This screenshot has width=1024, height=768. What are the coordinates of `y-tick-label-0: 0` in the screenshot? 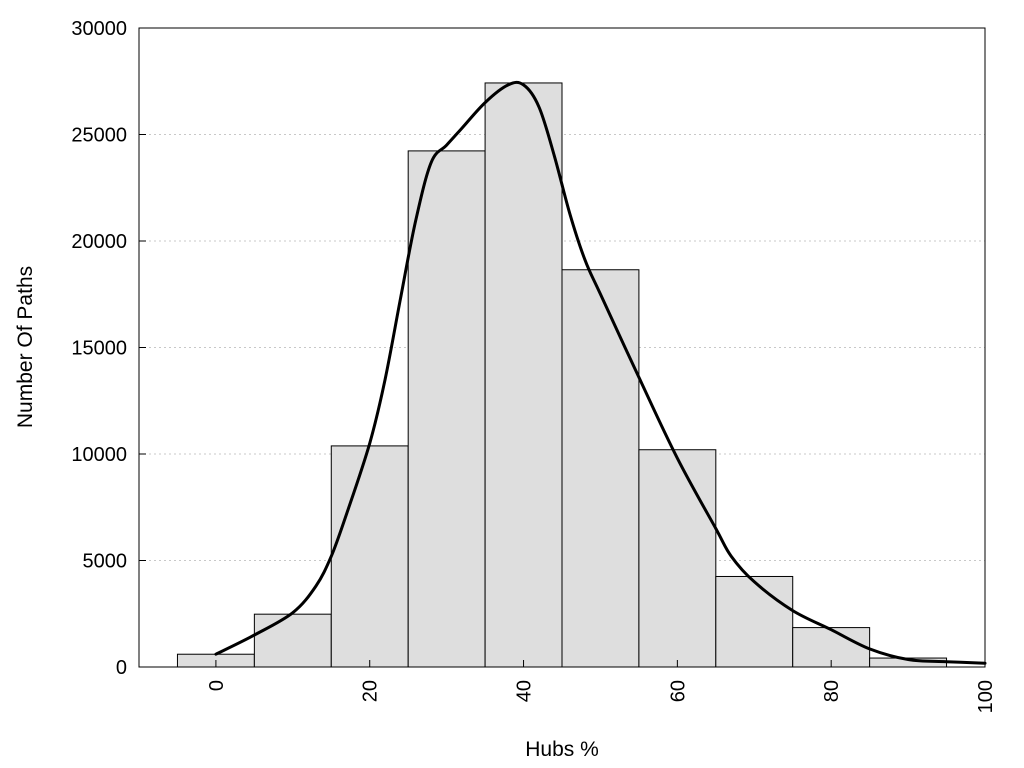 It's located at (121, 668).